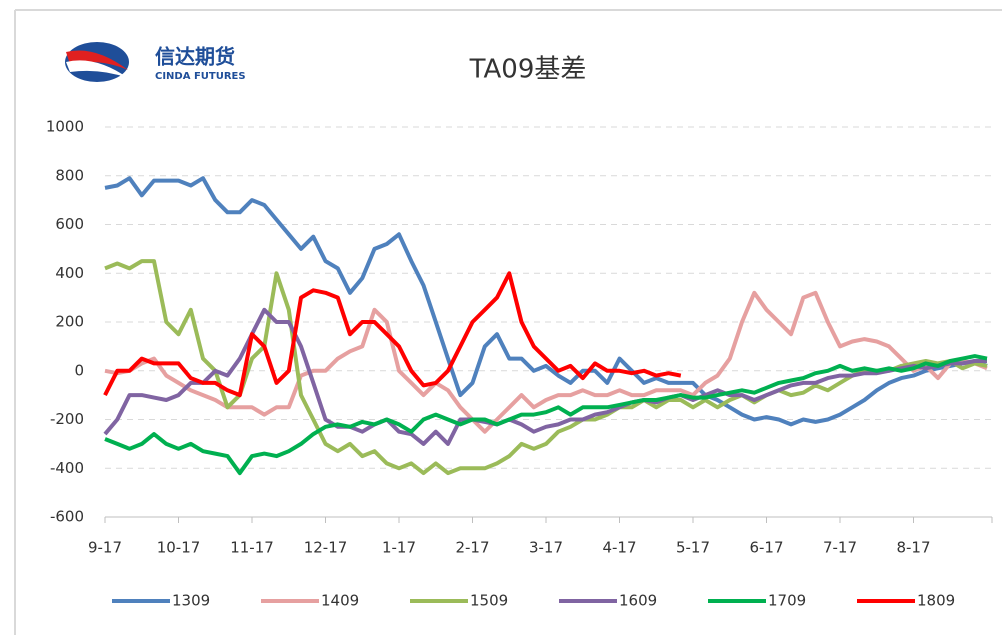  Describe the element at coordinates (766, 548) in the screenshot. I see `x-tick-label: 6-17` at that location.